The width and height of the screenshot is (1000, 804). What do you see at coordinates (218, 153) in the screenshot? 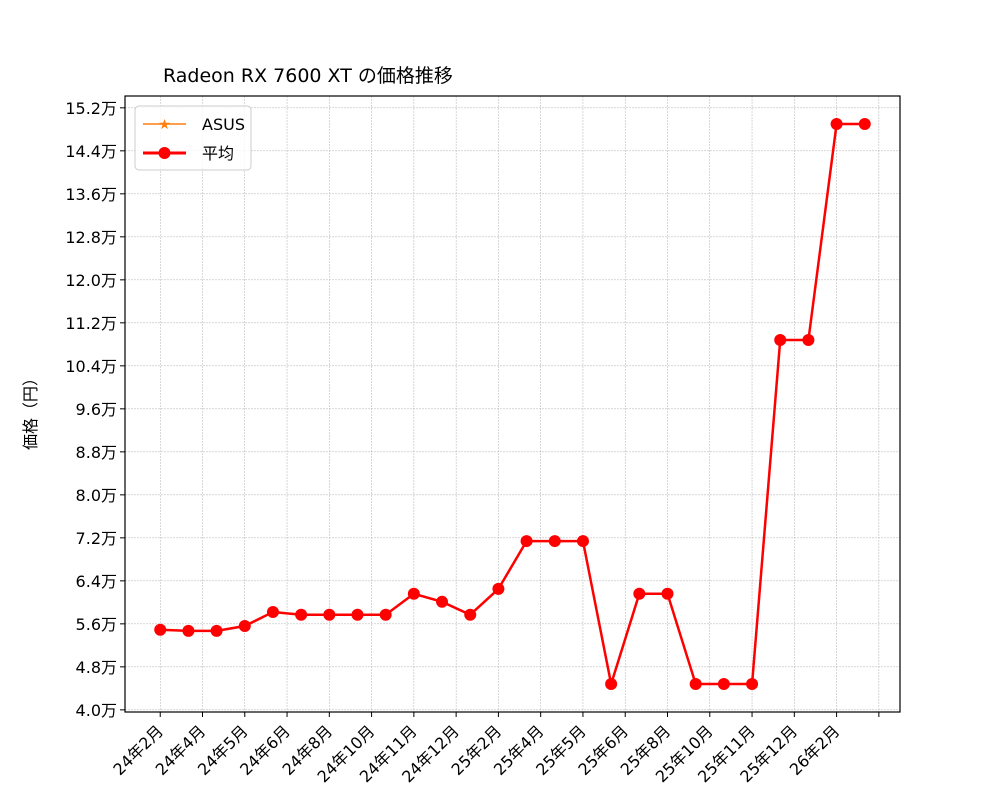
I see `legend-label-average: 平均` at bounding box center [218, 153].